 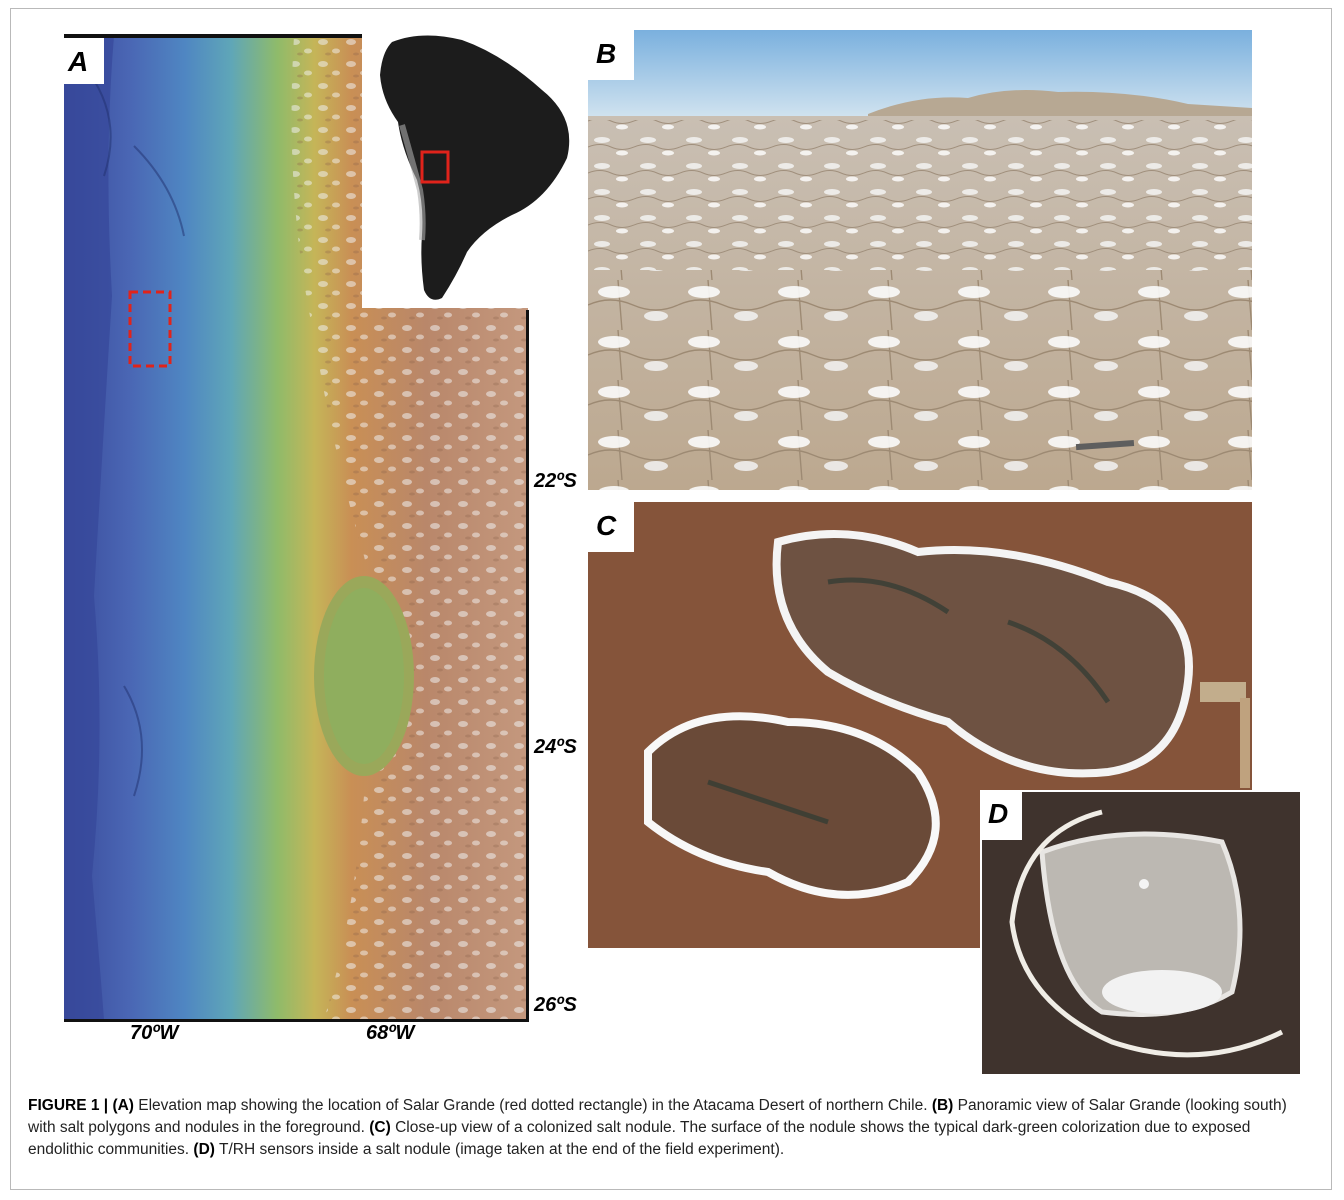 What do you see at coordinates (296, 1020) in the screenshot?
I see `map-bottom-frame` at bounding box center [296, 1020].